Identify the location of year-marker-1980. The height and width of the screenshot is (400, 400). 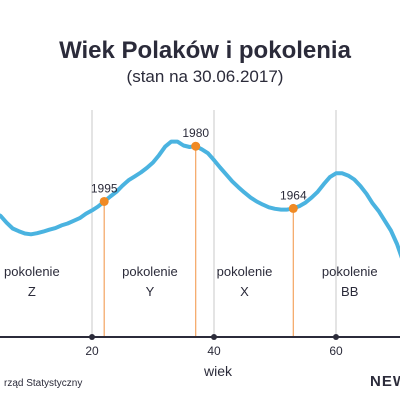
(196, 146).